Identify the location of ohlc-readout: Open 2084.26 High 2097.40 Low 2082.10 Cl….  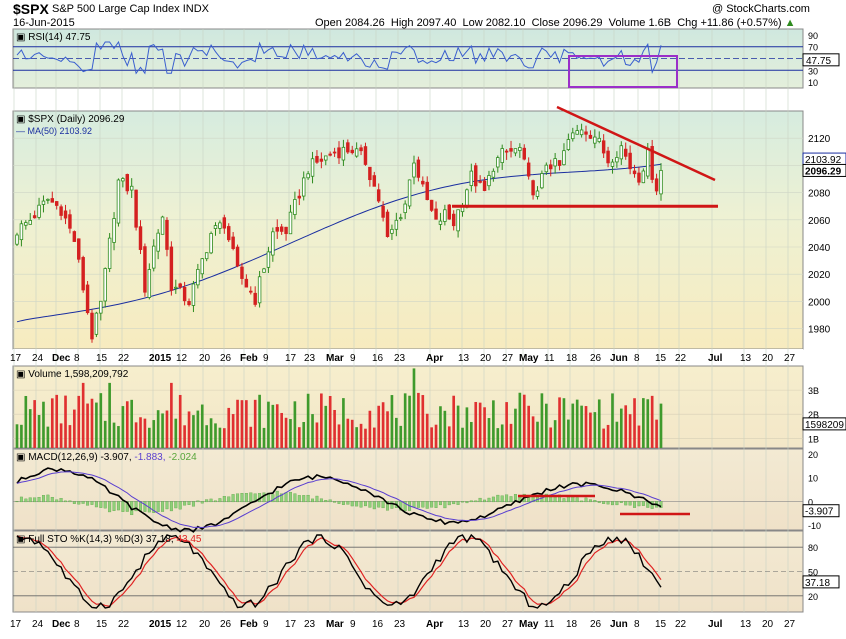
(555, 23).